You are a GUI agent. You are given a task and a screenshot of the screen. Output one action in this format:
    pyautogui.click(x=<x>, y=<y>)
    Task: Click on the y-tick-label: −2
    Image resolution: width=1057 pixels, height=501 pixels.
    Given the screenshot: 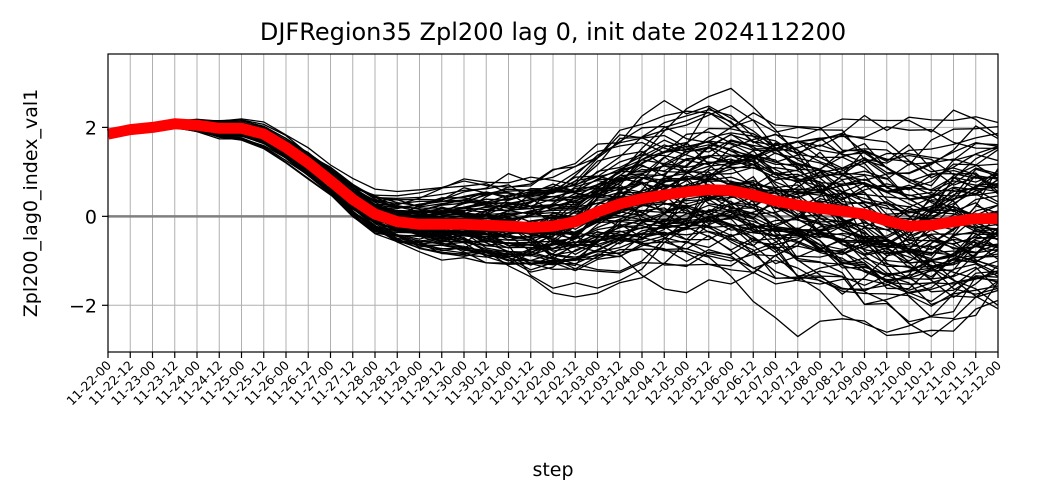 What is the action you would take?
    pyautogui.click(x=83, y=306)
    